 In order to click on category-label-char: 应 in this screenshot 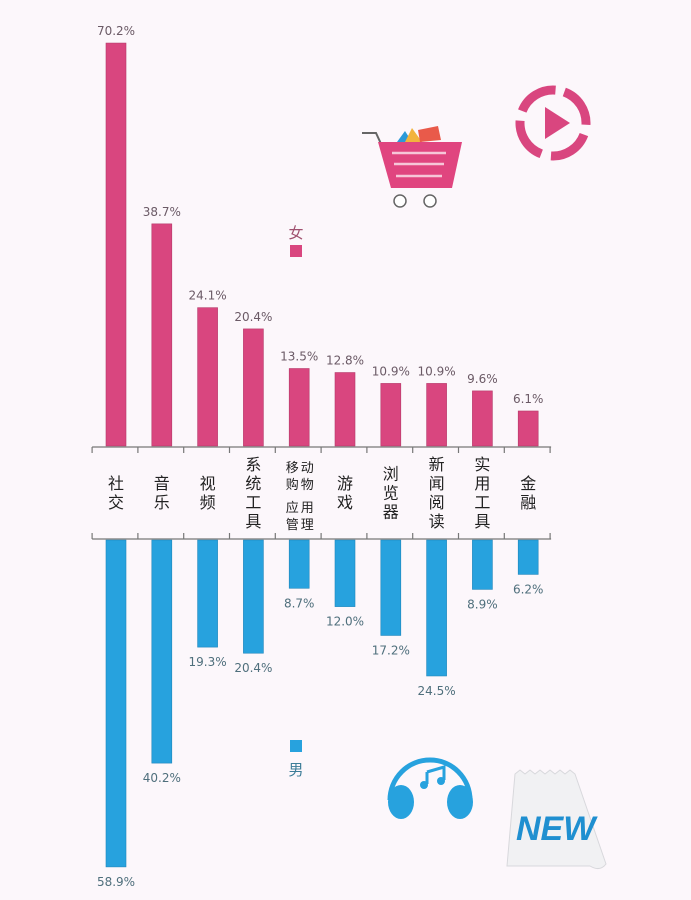, I will do `click(292, 508)`.